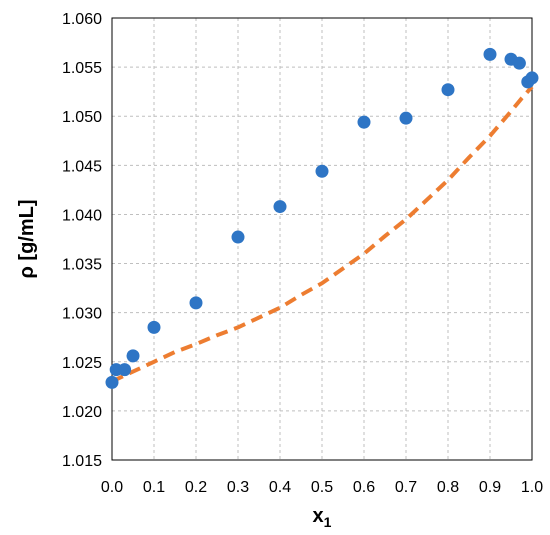 This screenshot has height=535, width=550. I want to click on x-axis-title: x1, so click(322, 517).